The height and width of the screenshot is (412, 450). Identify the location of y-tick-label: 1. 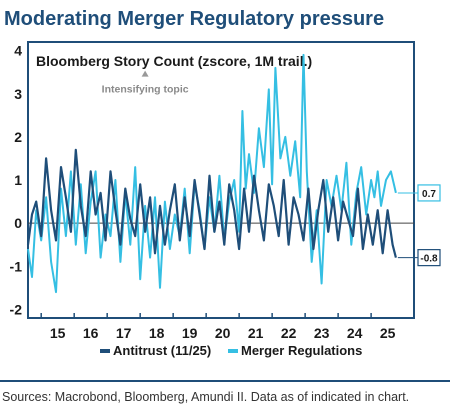
(18, 180).